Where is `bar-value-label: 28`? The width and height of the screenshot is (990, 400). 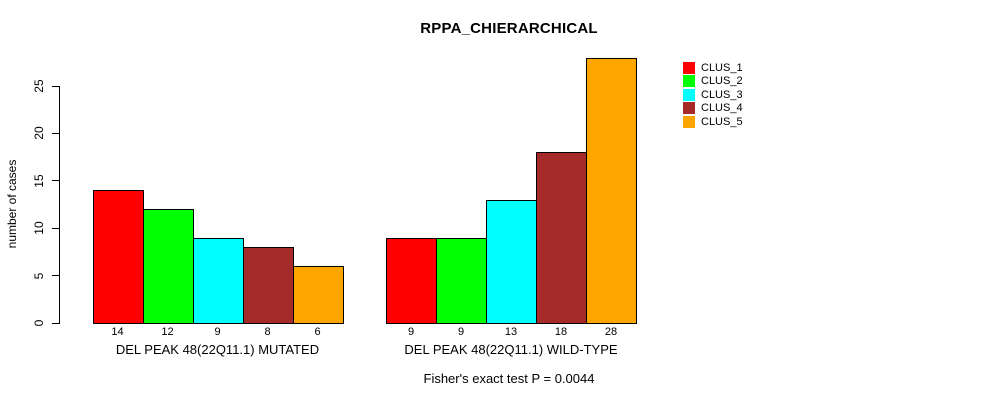
bar-value-label: 28 is located at coordinates (611, 332).